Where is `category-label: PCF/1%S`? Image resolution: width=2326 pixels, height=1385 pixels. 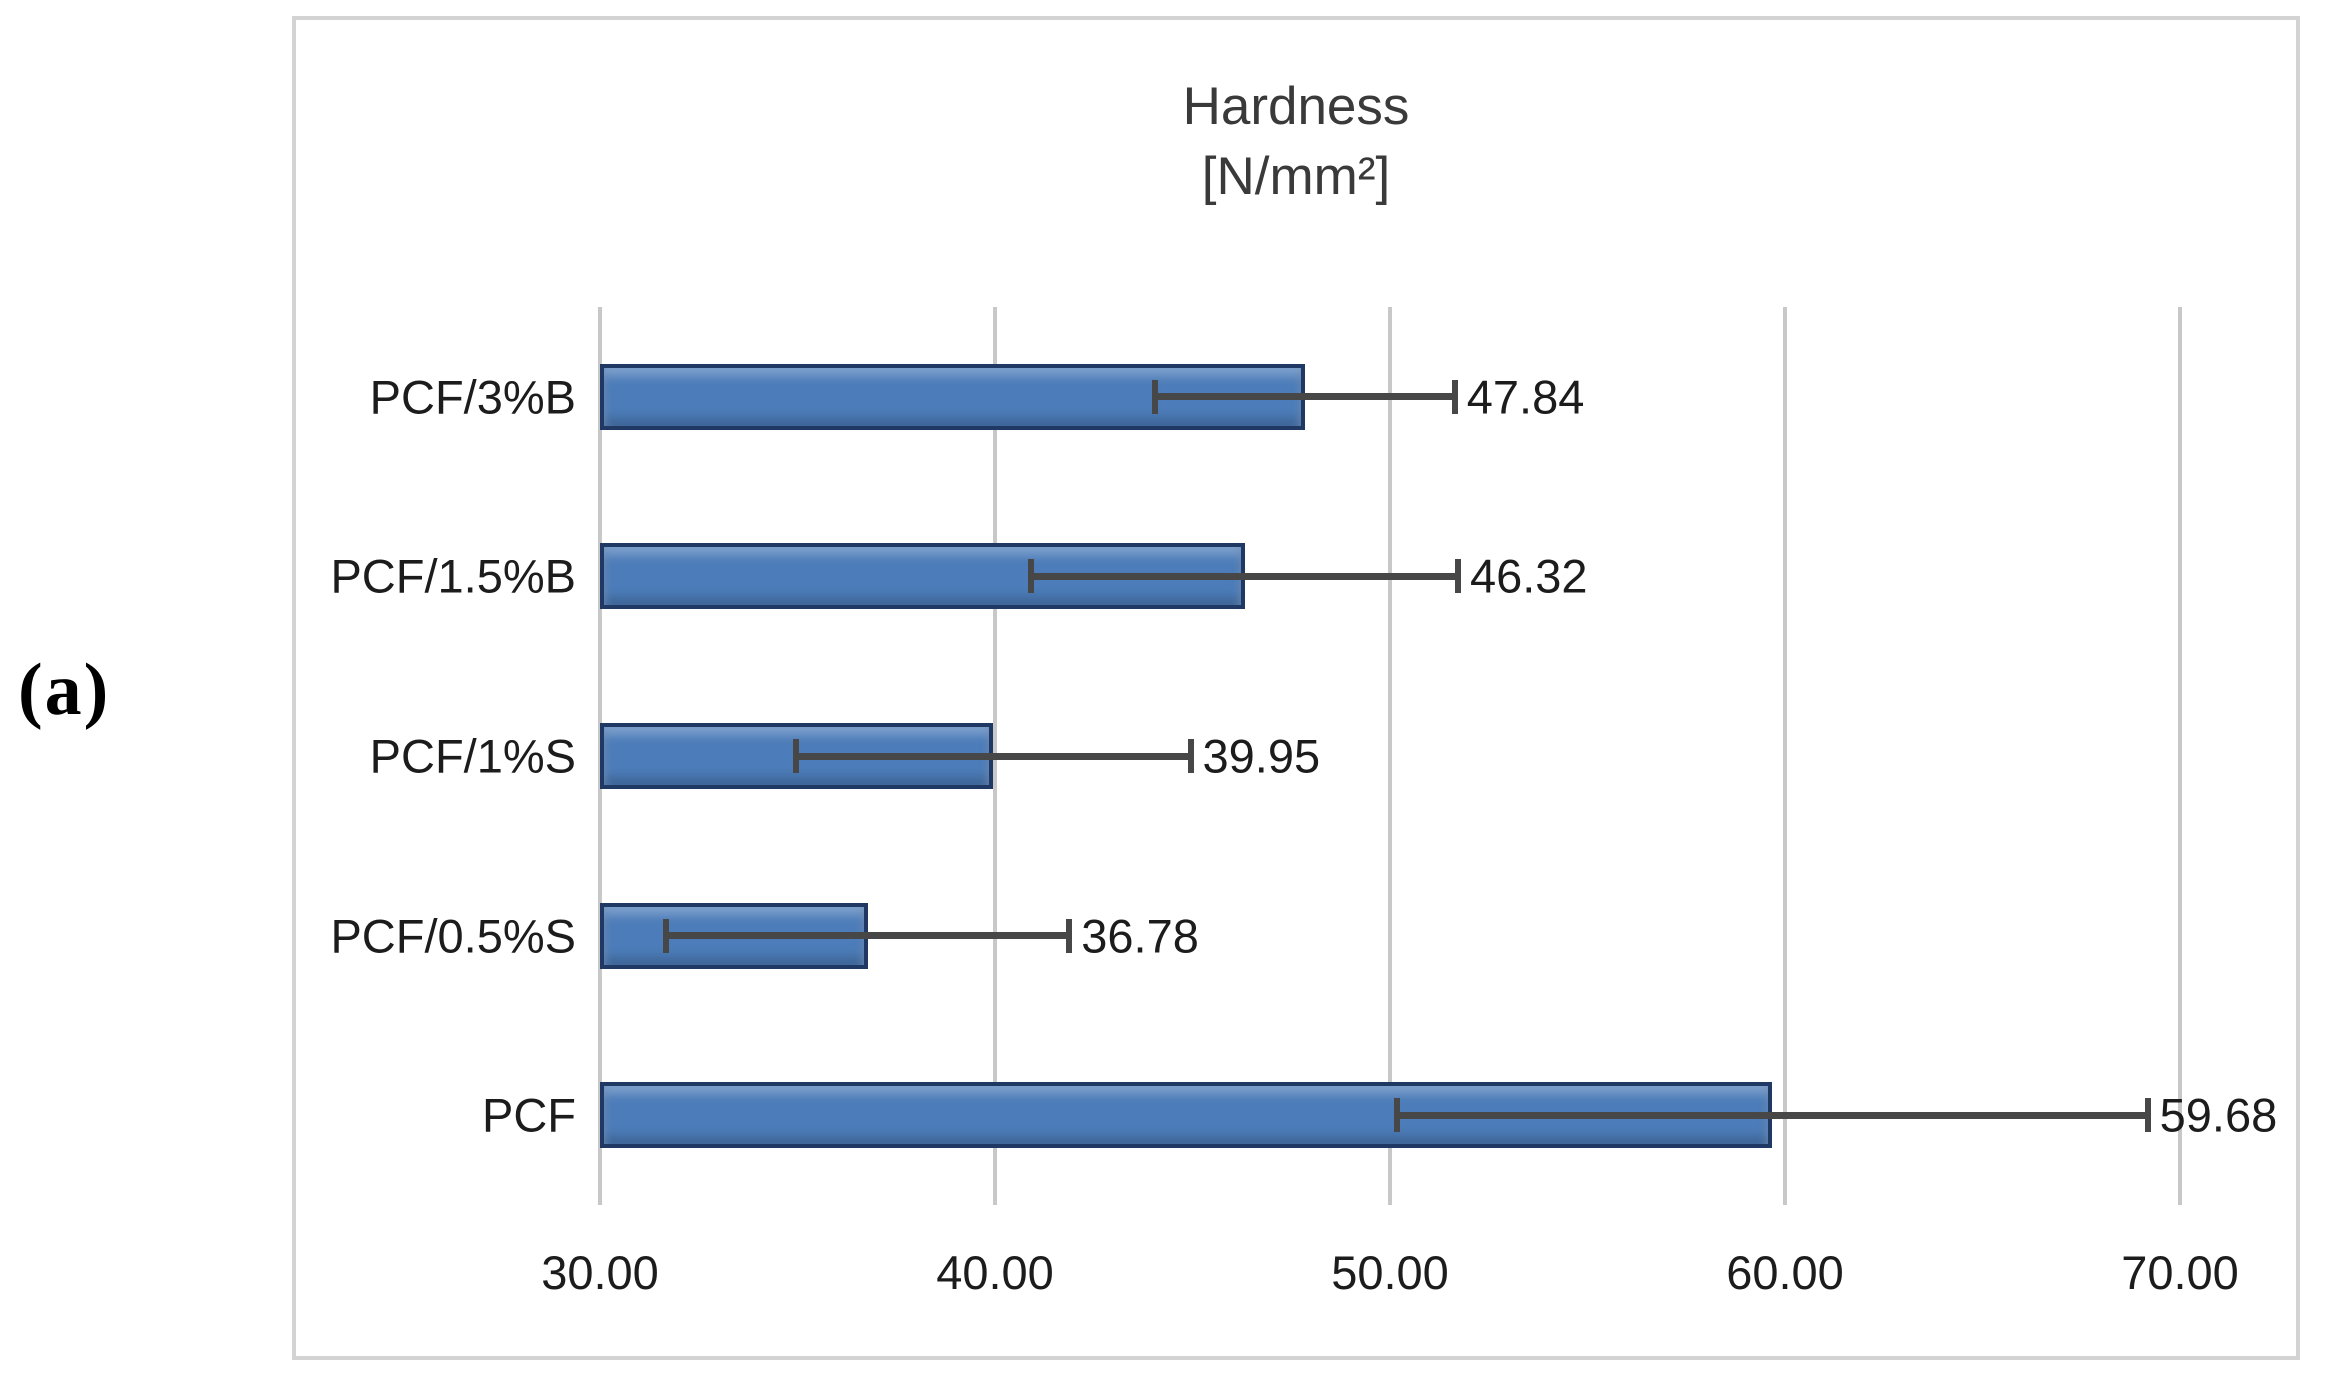
category-label: PCF/1%S is located at coordinates (472, 756).